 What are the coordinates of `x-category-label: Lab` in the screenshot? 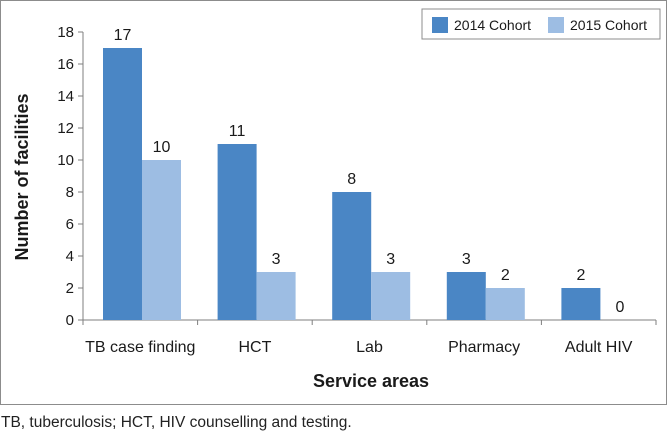 It's located at (369, 347).